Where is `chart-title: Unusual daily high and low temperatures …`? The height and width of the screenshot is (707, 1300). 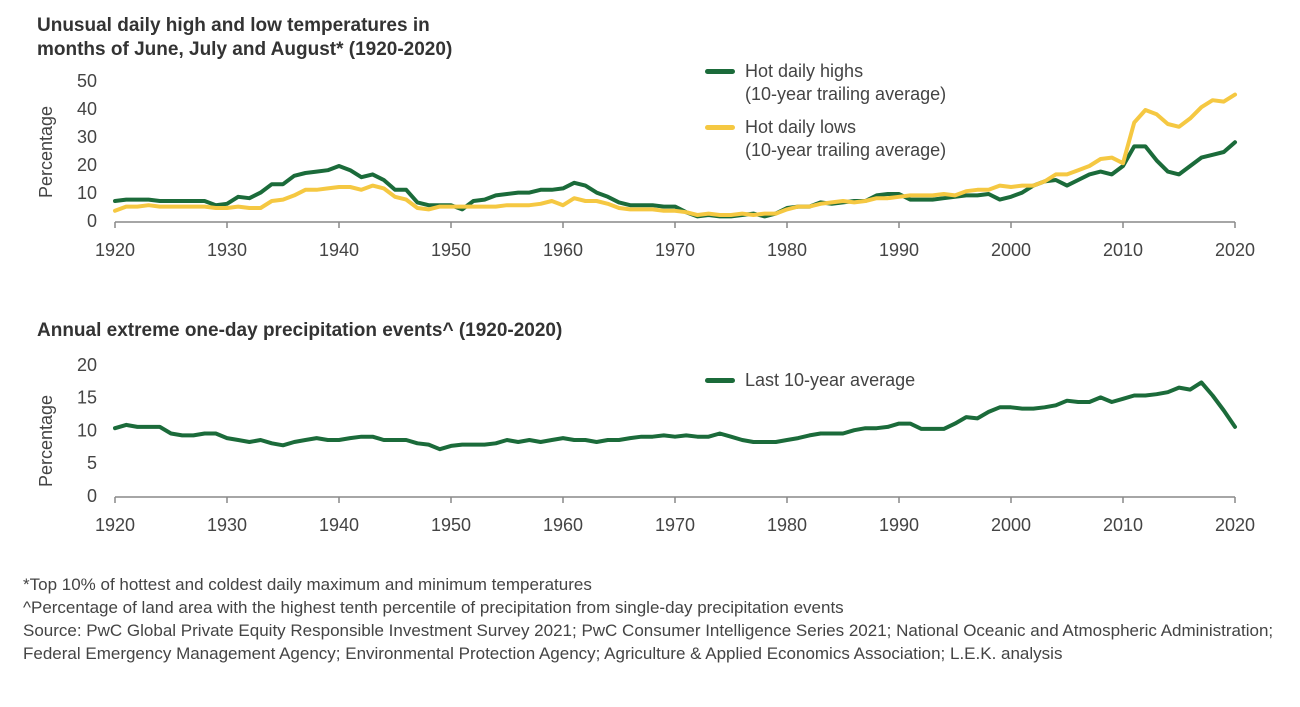
chart-title: Unusual daily high and low temperatures … is located at coordinates (245, 37).